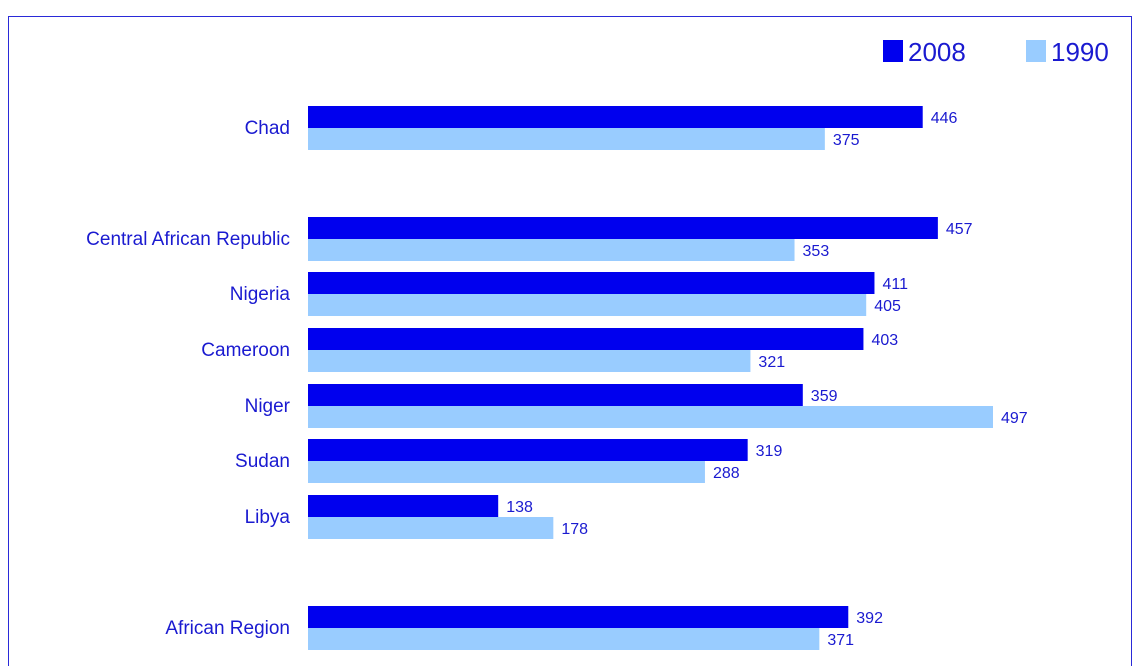  Describe the element at coordinates (578, 617) in the screenshot. I see `bar-african-region-2008` at that location.